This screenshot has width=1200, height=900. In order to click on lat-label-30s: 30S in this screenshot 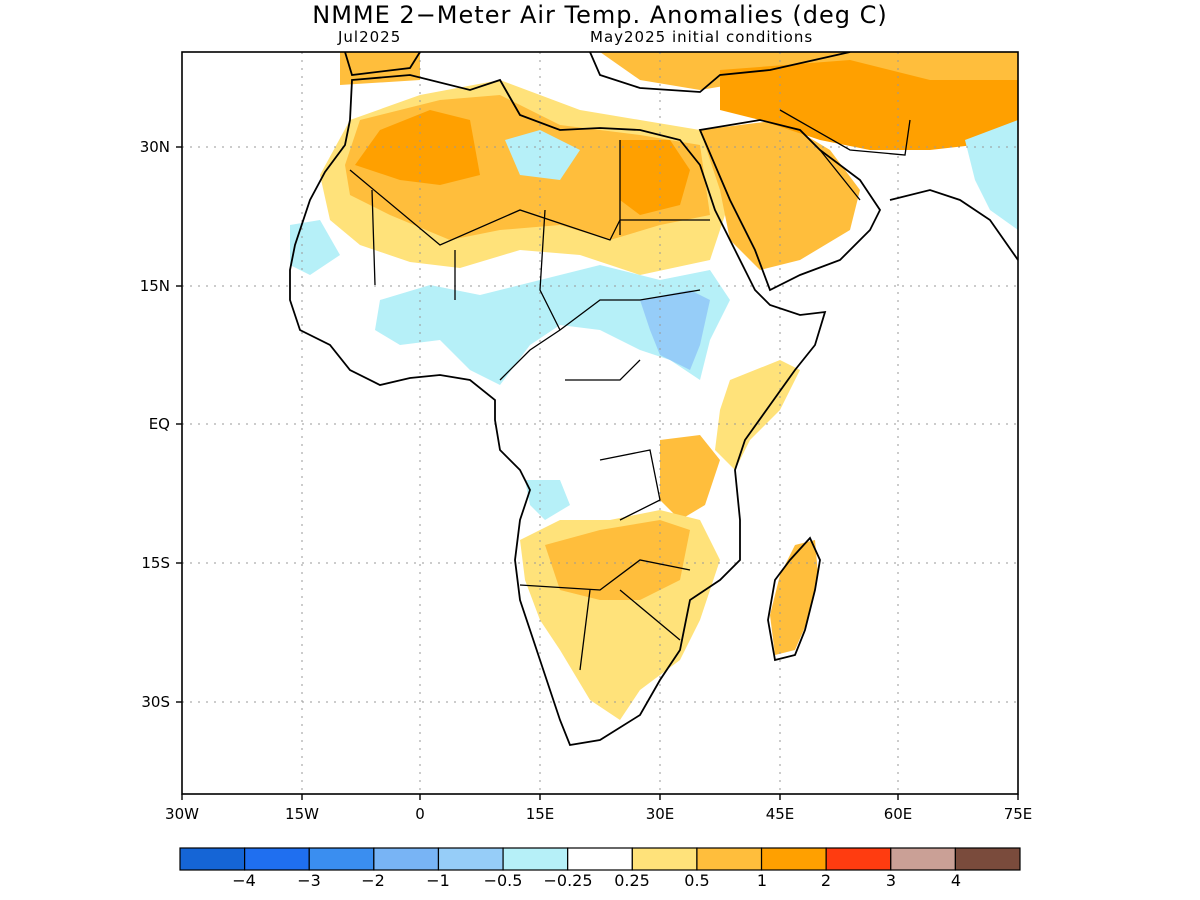, I will do `click(155, 702)`.